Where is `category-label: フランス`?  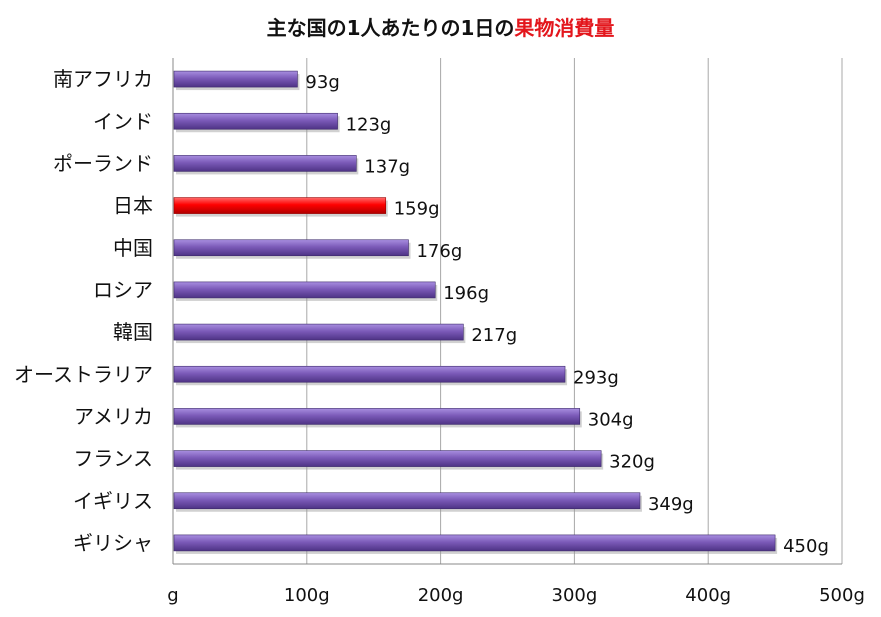 category-label: フランス is located at coordinates (113, 459).